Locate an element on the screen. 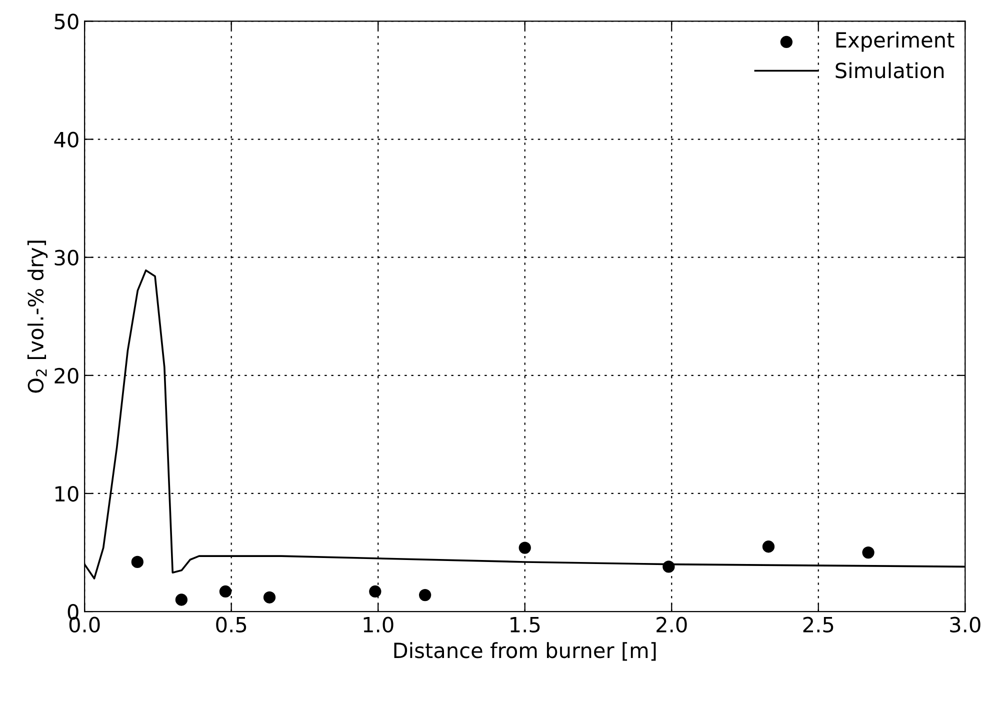 This screenshot has height=707, width=995. x-tick-label: 2.5 is located at coordinates (818, 624).